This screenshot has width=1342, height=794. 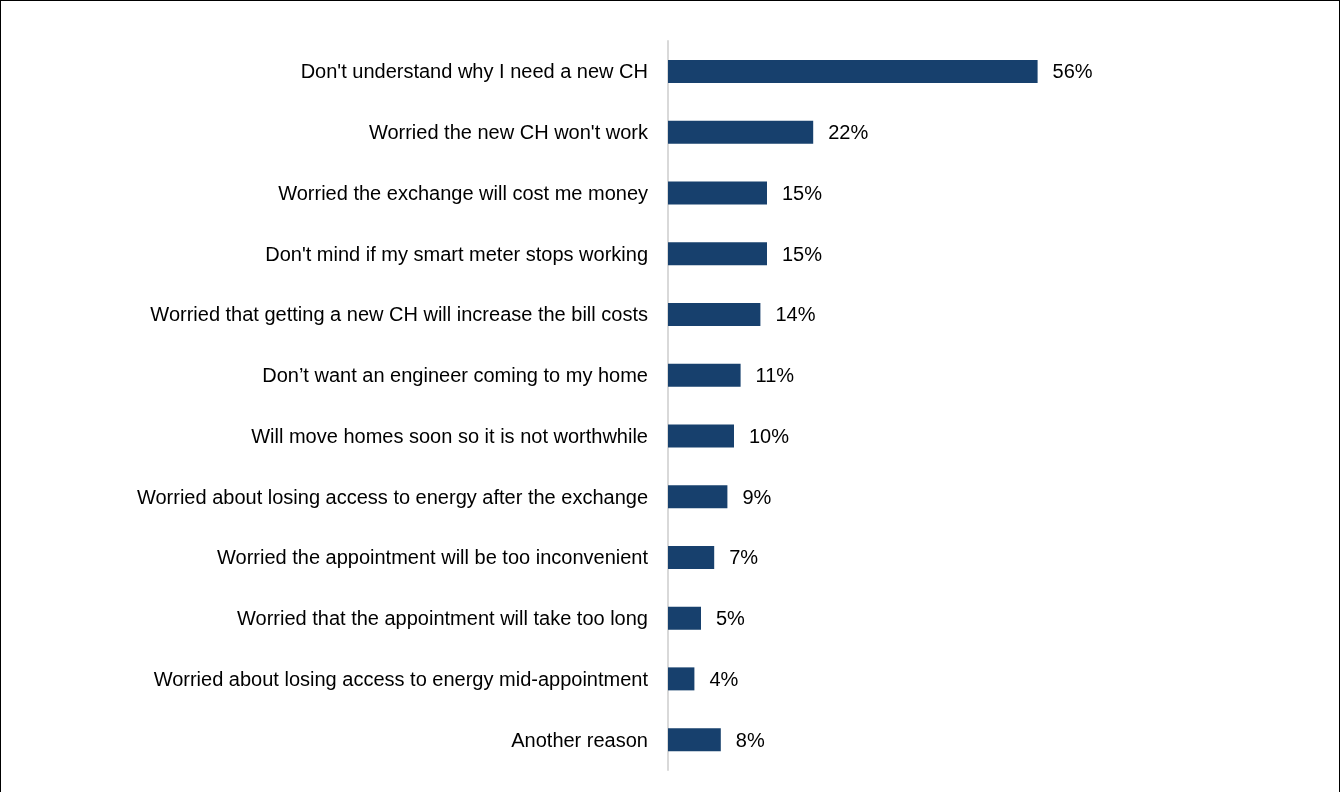 I want to click on data-label: 14%, so click(x=795, y=314).